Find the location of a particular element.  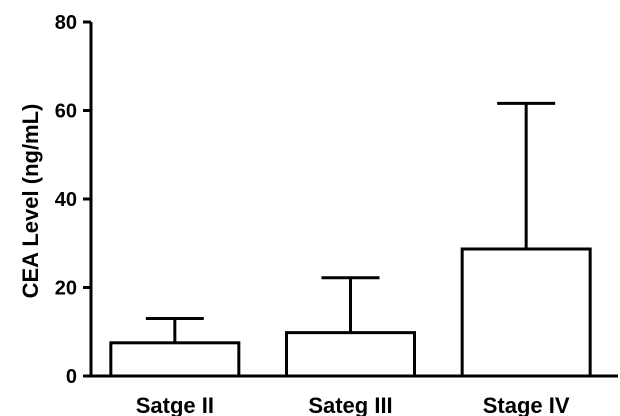

x-tick-label: Satge II is located at coordinates (175, 404).